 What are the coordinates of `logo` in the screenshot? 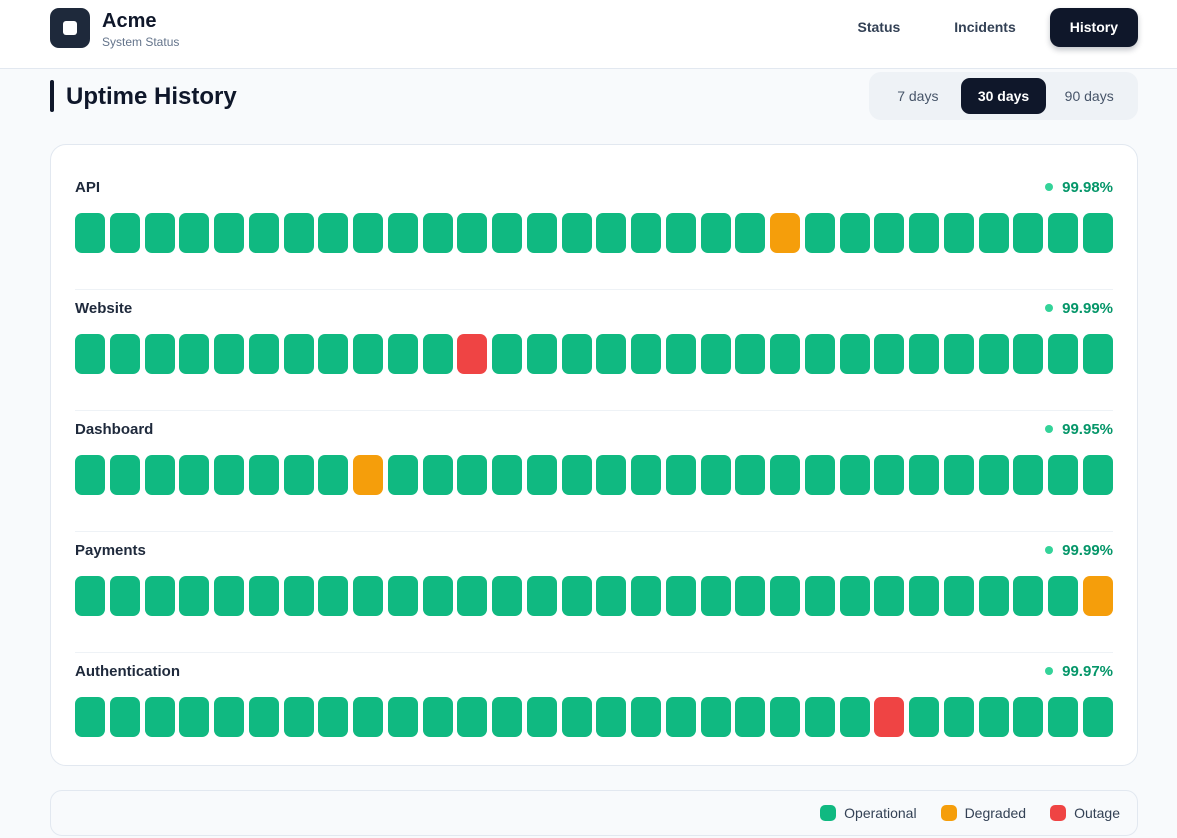 It's located at (70, 28).